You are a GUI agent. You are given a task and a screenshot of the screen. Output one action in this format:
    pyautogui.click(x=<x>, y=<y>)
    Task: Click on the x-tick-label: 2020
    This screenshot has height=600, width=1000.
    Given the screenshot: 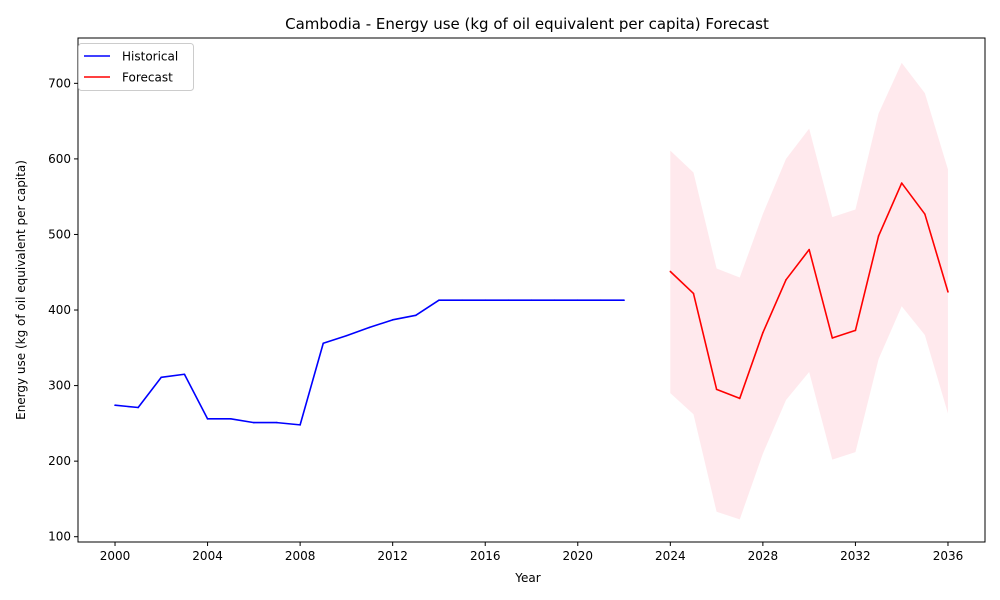 What is the action you would take?
    pyautogui.click(x=578, y=556)
    